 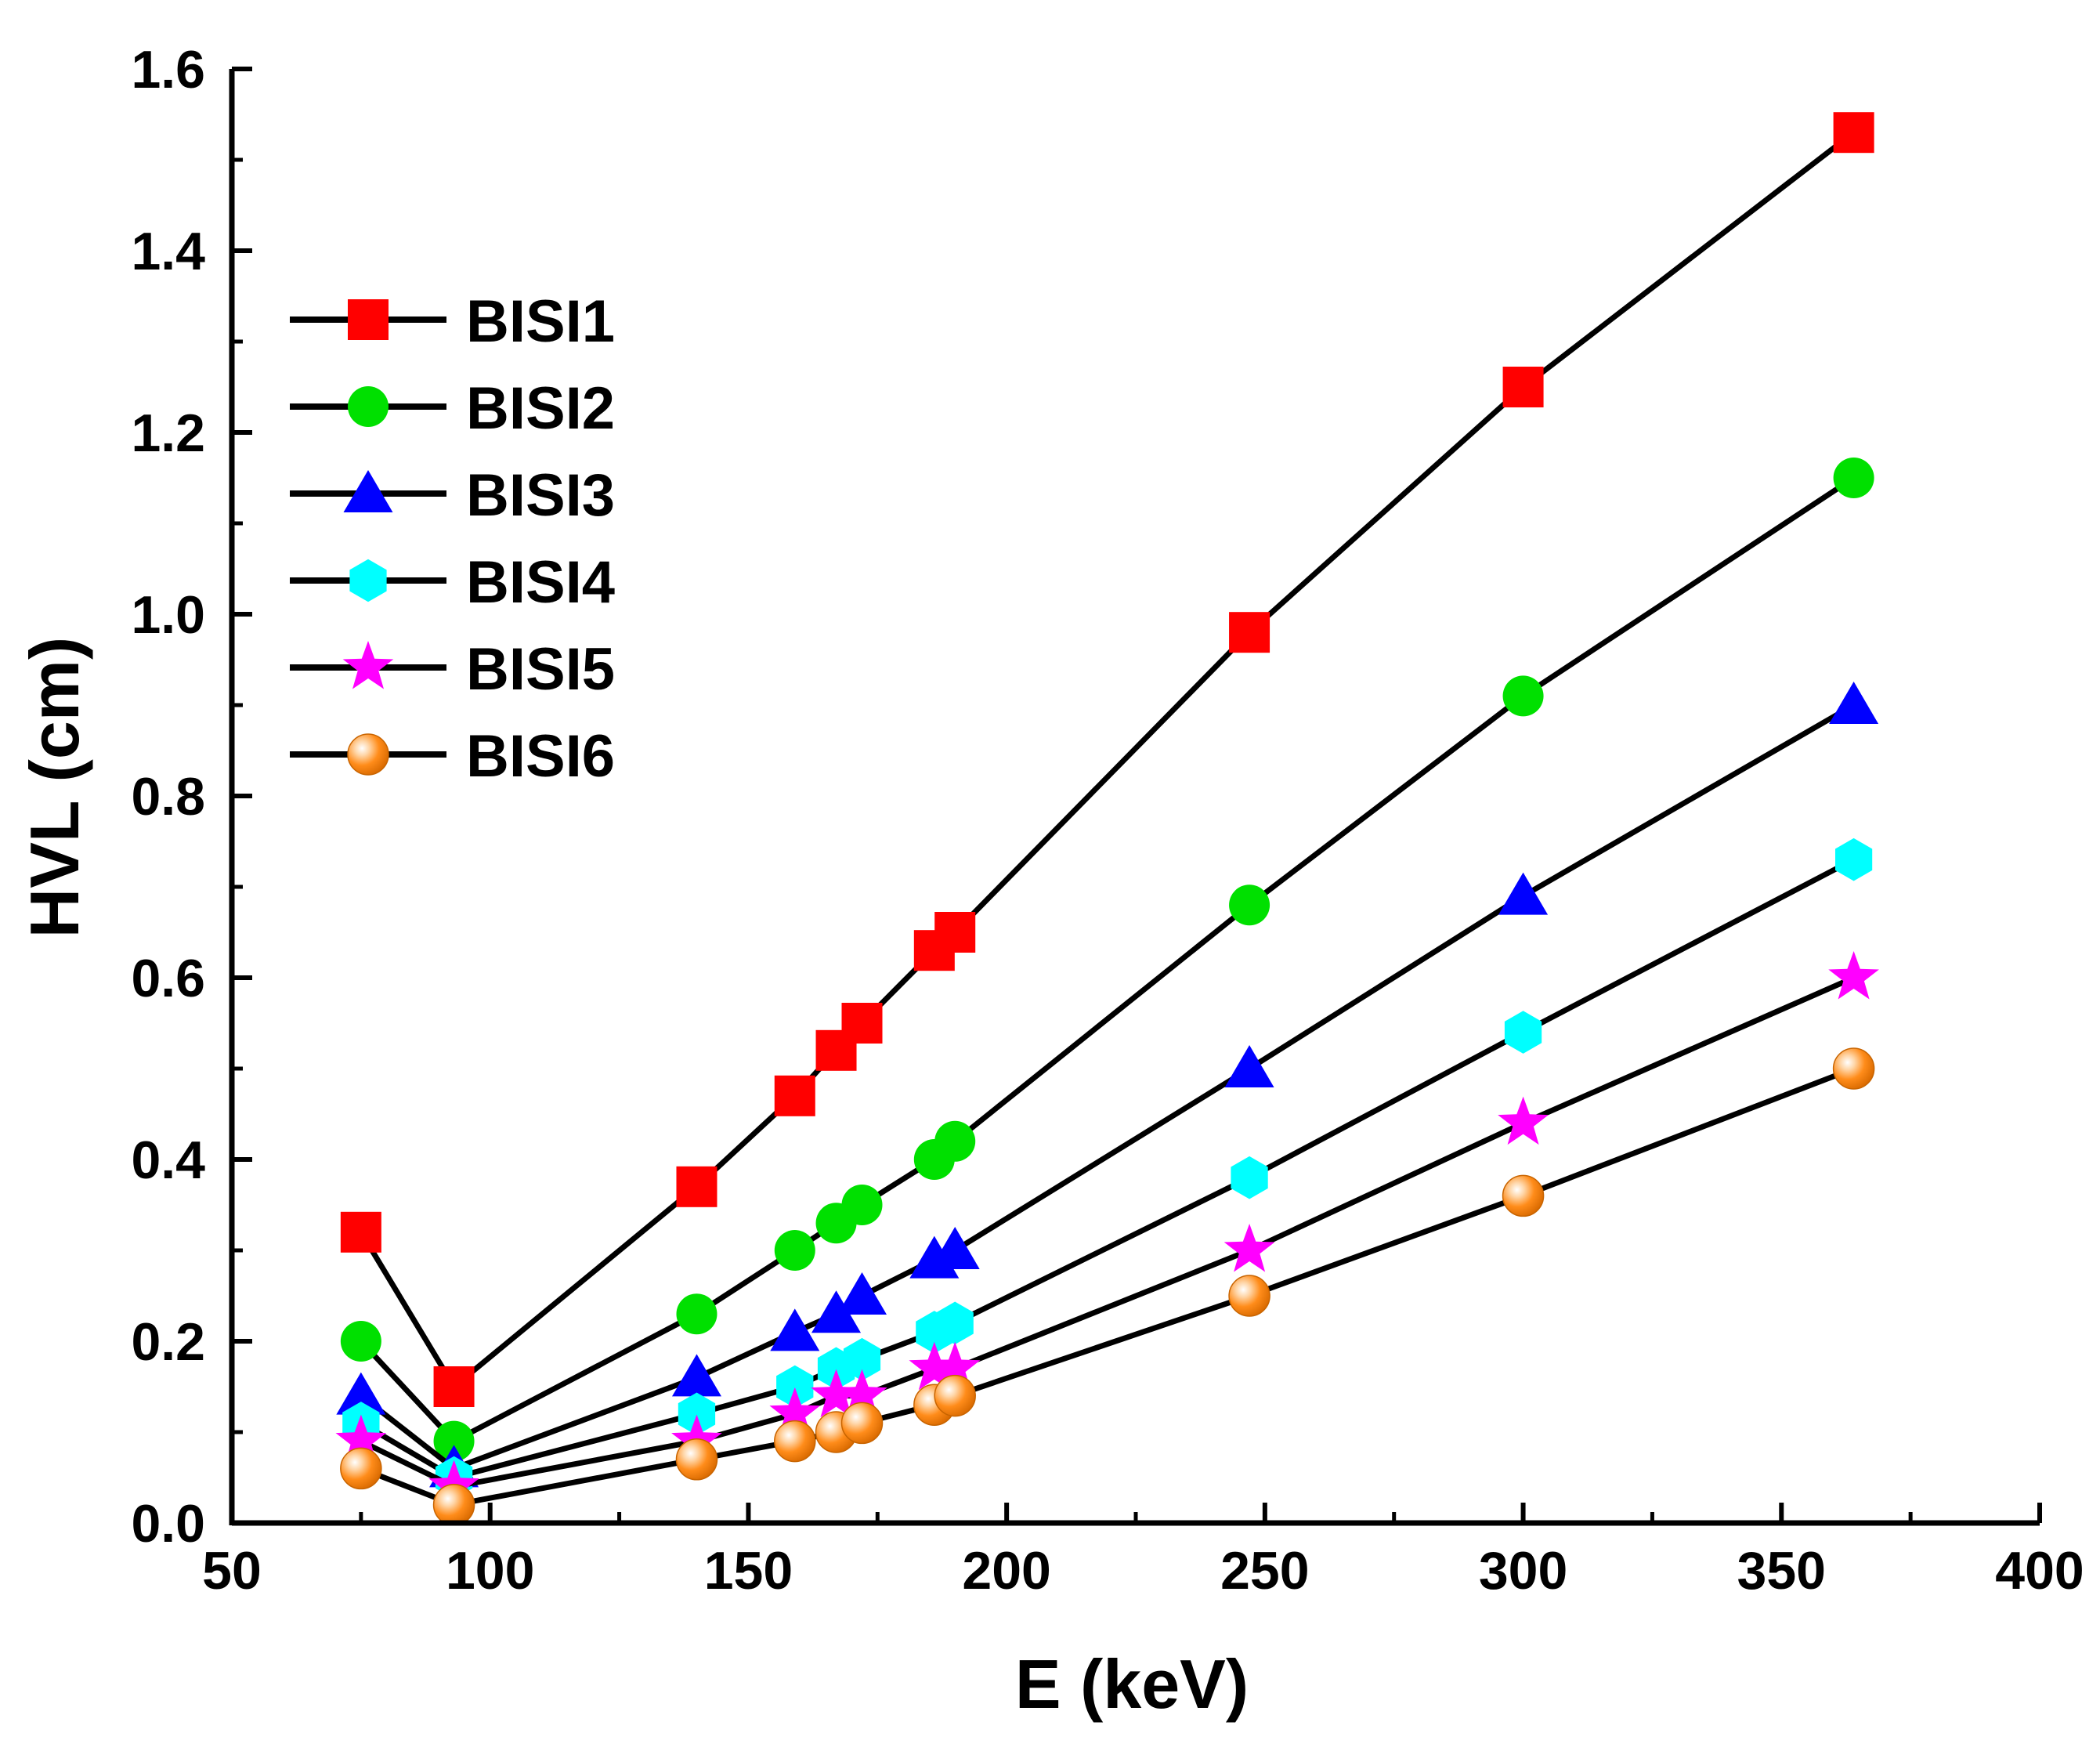 I want to click on legend-item-bisi3: BISI3, so click(x=452, y=496).